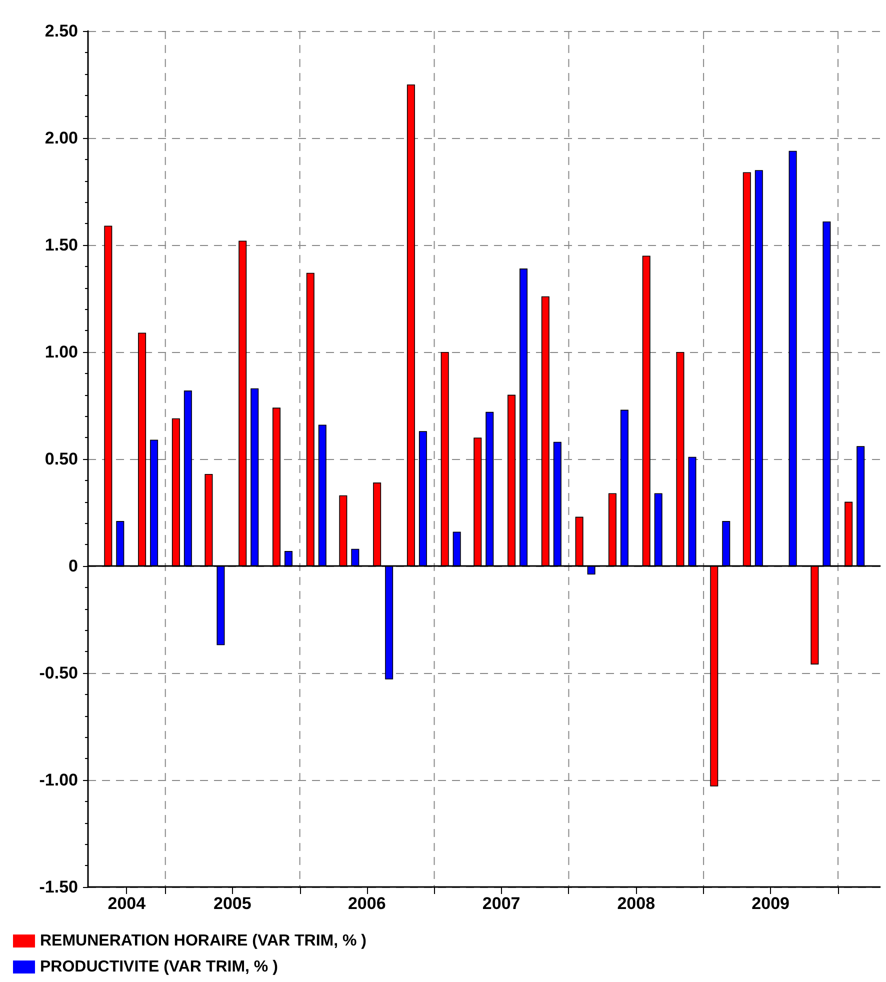 The image size is (886, 982). Describe the element at coordinates (203, 941) in the screenshot. I see `legend-label: REMUNERATION HORAIRE (VAR TRIM, % )` at that location.